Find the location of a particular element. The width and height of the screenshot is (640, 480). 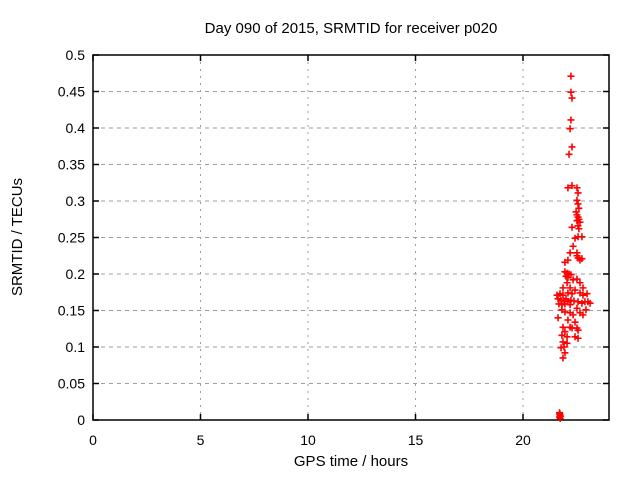

data-points is located at coordinates (573, 247).